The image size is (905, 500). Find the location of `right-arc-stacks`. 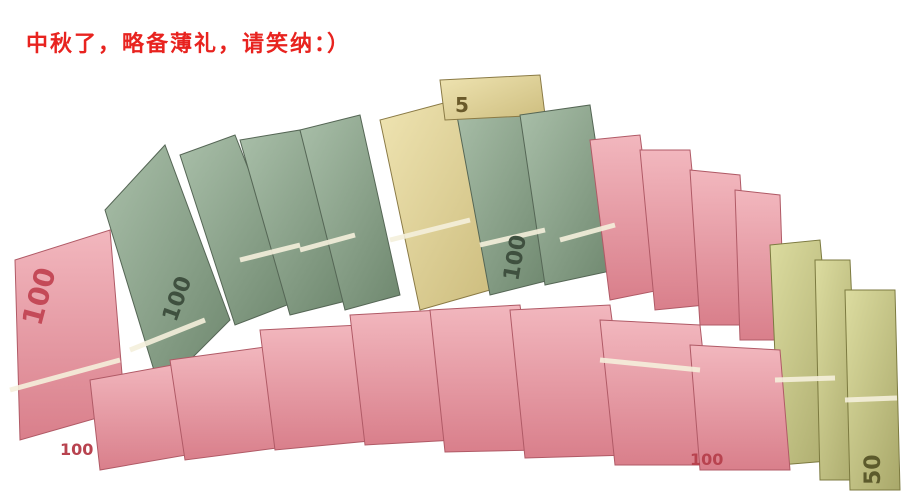

right-arc-stacks is located at coordinates (687, 237).